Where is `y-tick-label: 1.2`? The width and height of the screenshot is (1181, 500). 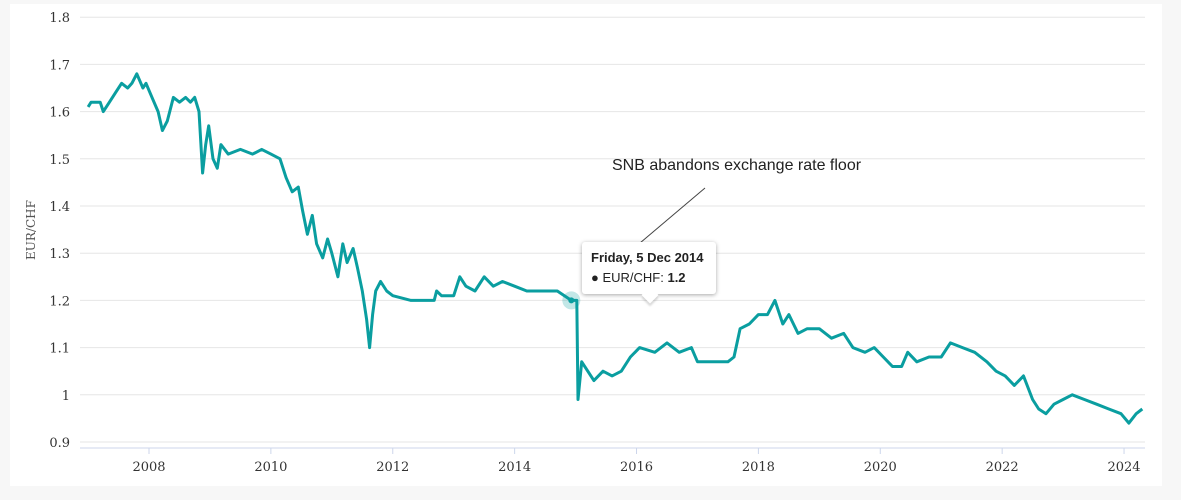
y-tick-label: 1.2 is located at coordinates (59, 301).